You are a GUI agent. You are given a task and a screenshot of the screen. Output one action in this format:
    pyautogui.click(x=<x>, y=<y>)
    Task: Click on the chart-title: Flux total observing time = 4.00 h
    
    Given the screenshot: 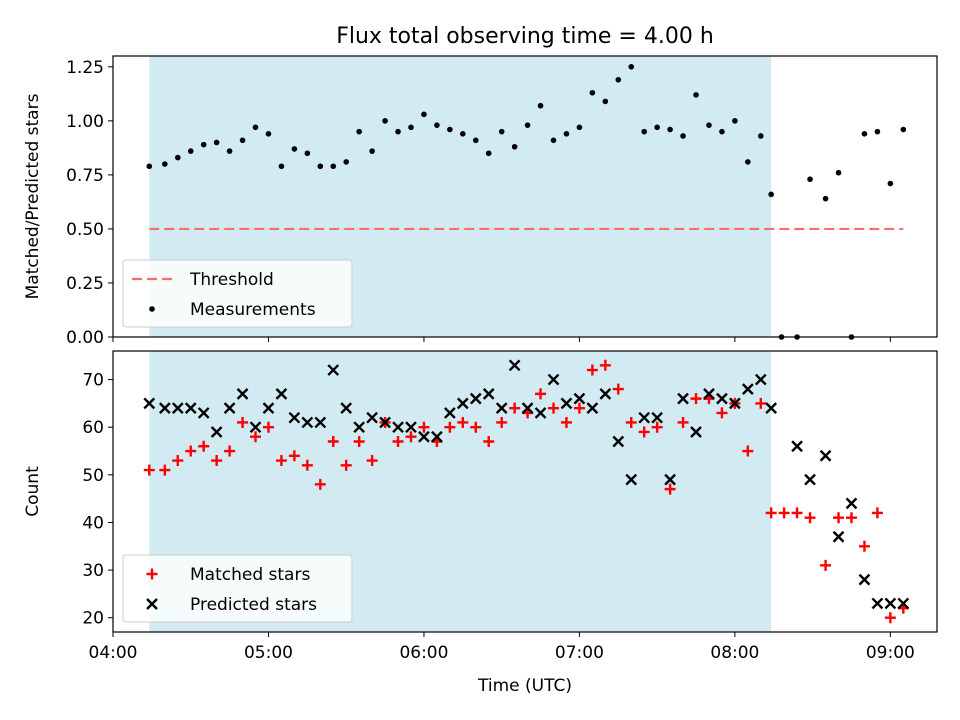 What is the action you would take?
    pyautogui.click(x=525, y=36)
    